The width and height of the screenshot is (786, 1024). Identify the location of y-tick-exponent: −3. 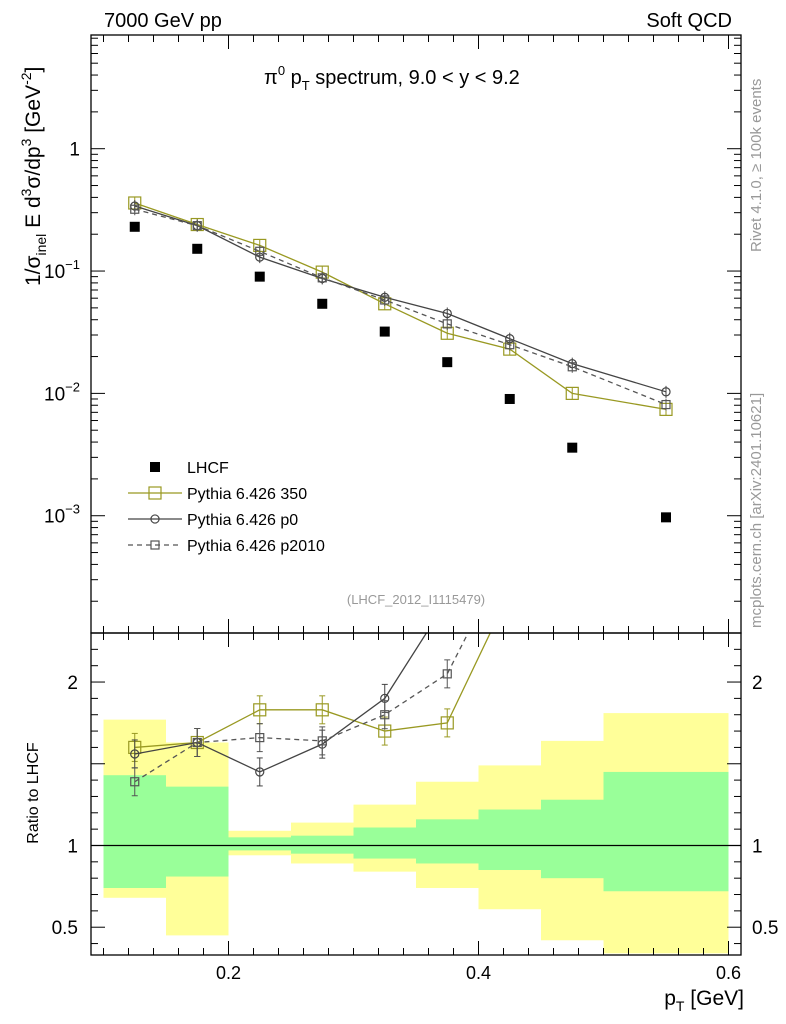
(72, 509).